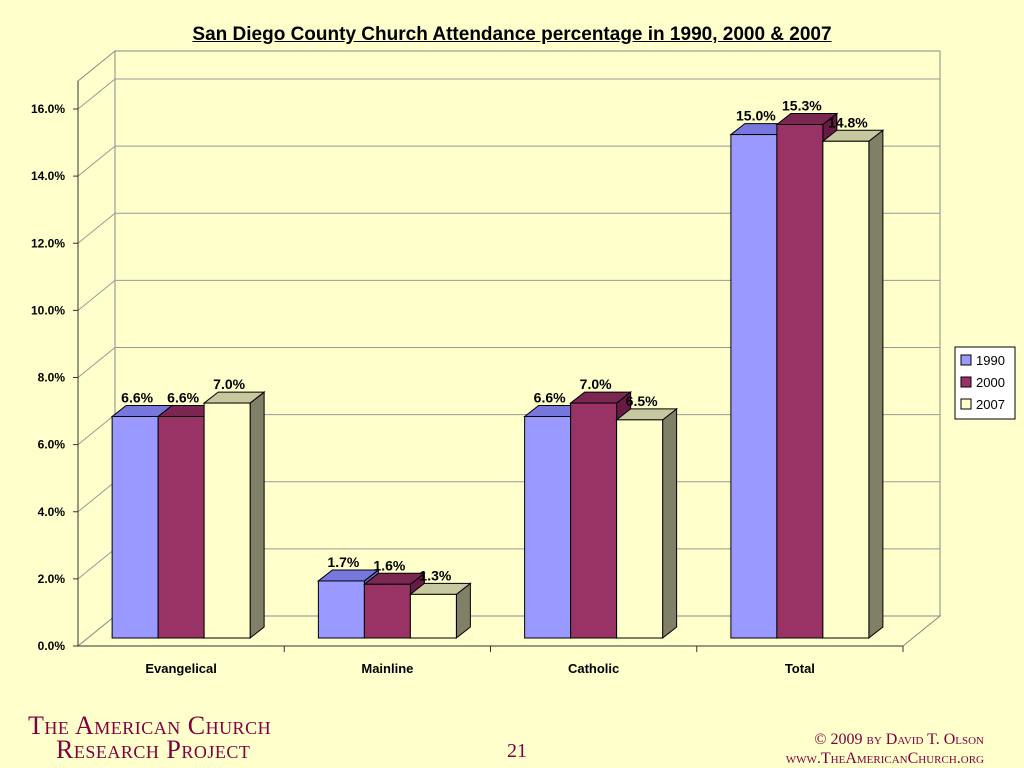 The image size is (1024, 768). What do you see at coordinates (48, 109) in the screenshot?
I see `y-tick-label: 16.0%` at bounding box center [48, 109].